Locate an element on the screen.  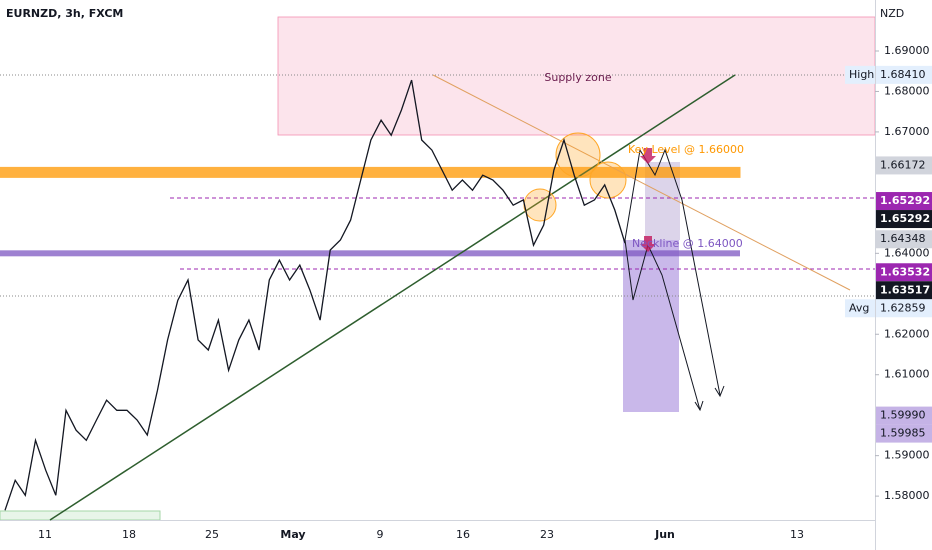
price-badge-label: 1.62859 is located at coordinates (903, 307).